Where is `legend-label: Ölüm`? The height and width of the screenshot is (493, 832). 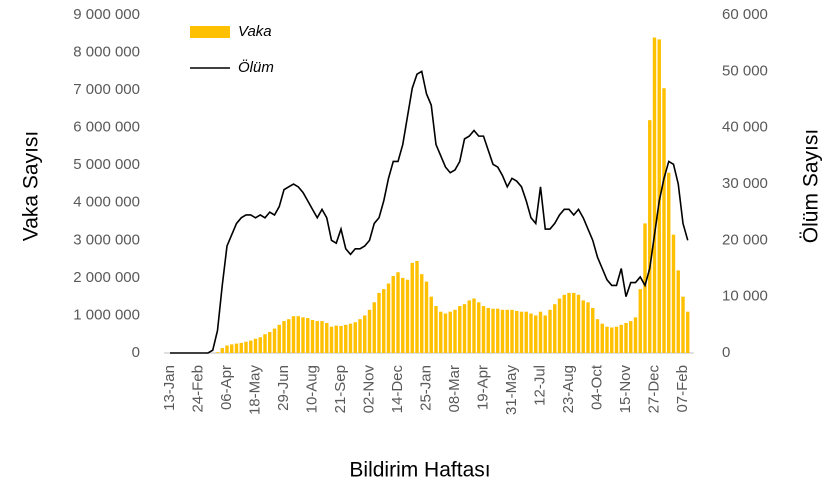 legend-label: Ölüm is located at coordinates (256, 67).